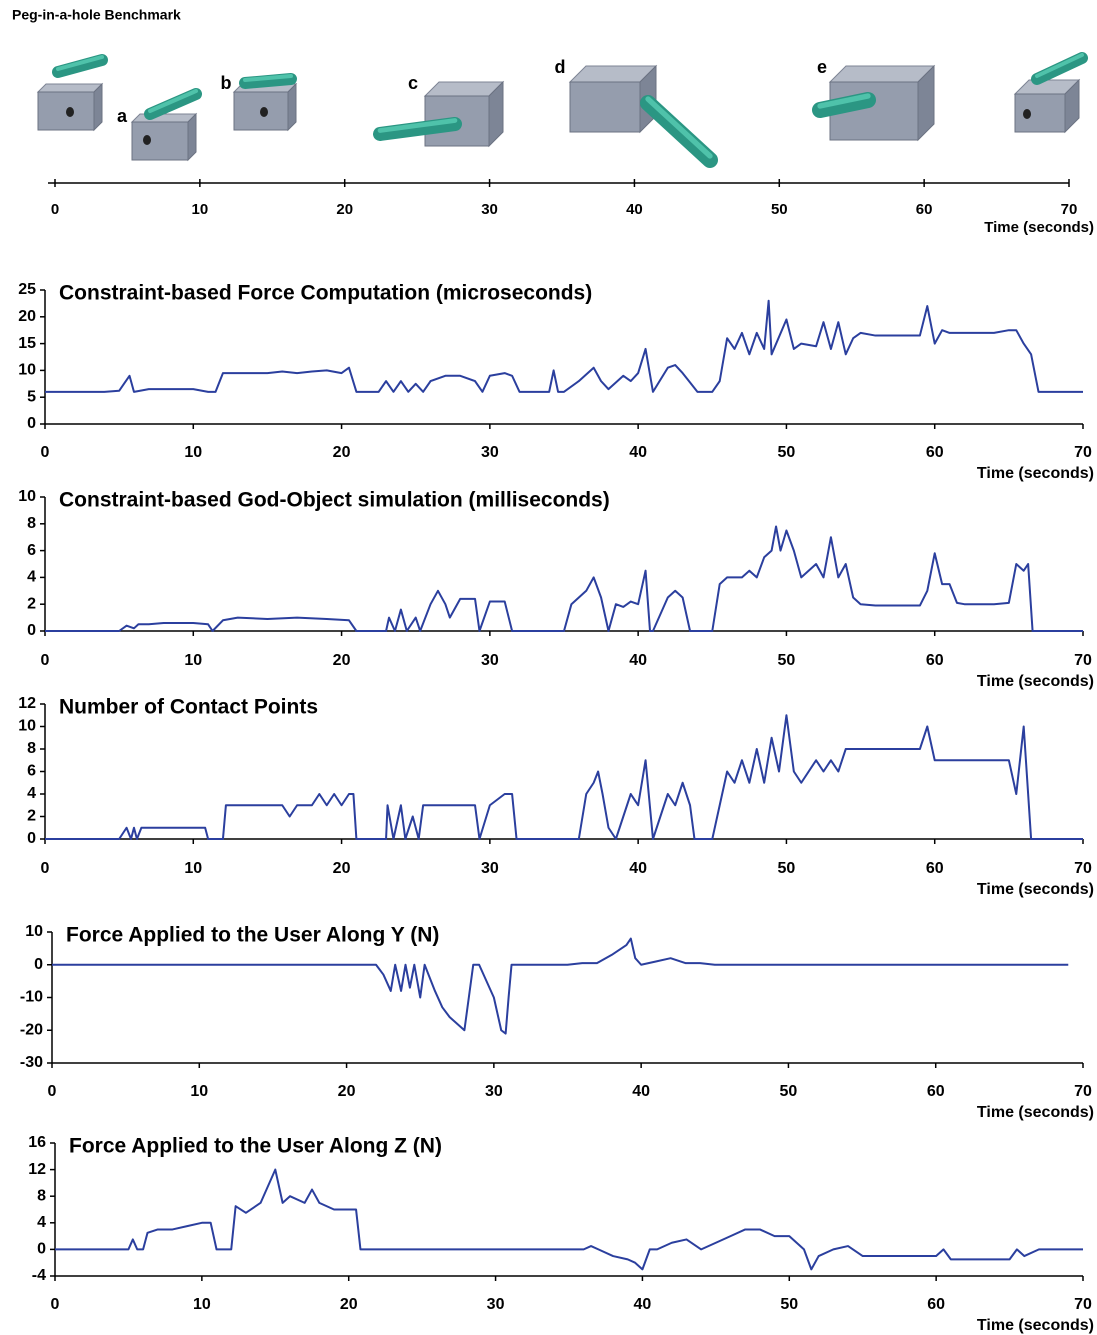 Image resolution: width=1097 pixels, height=1335 pixels. What do you see at coordinates (37, 1169) in the screenshot?
I see `y-tick-label: 12` at bounding box center [37, 1169].